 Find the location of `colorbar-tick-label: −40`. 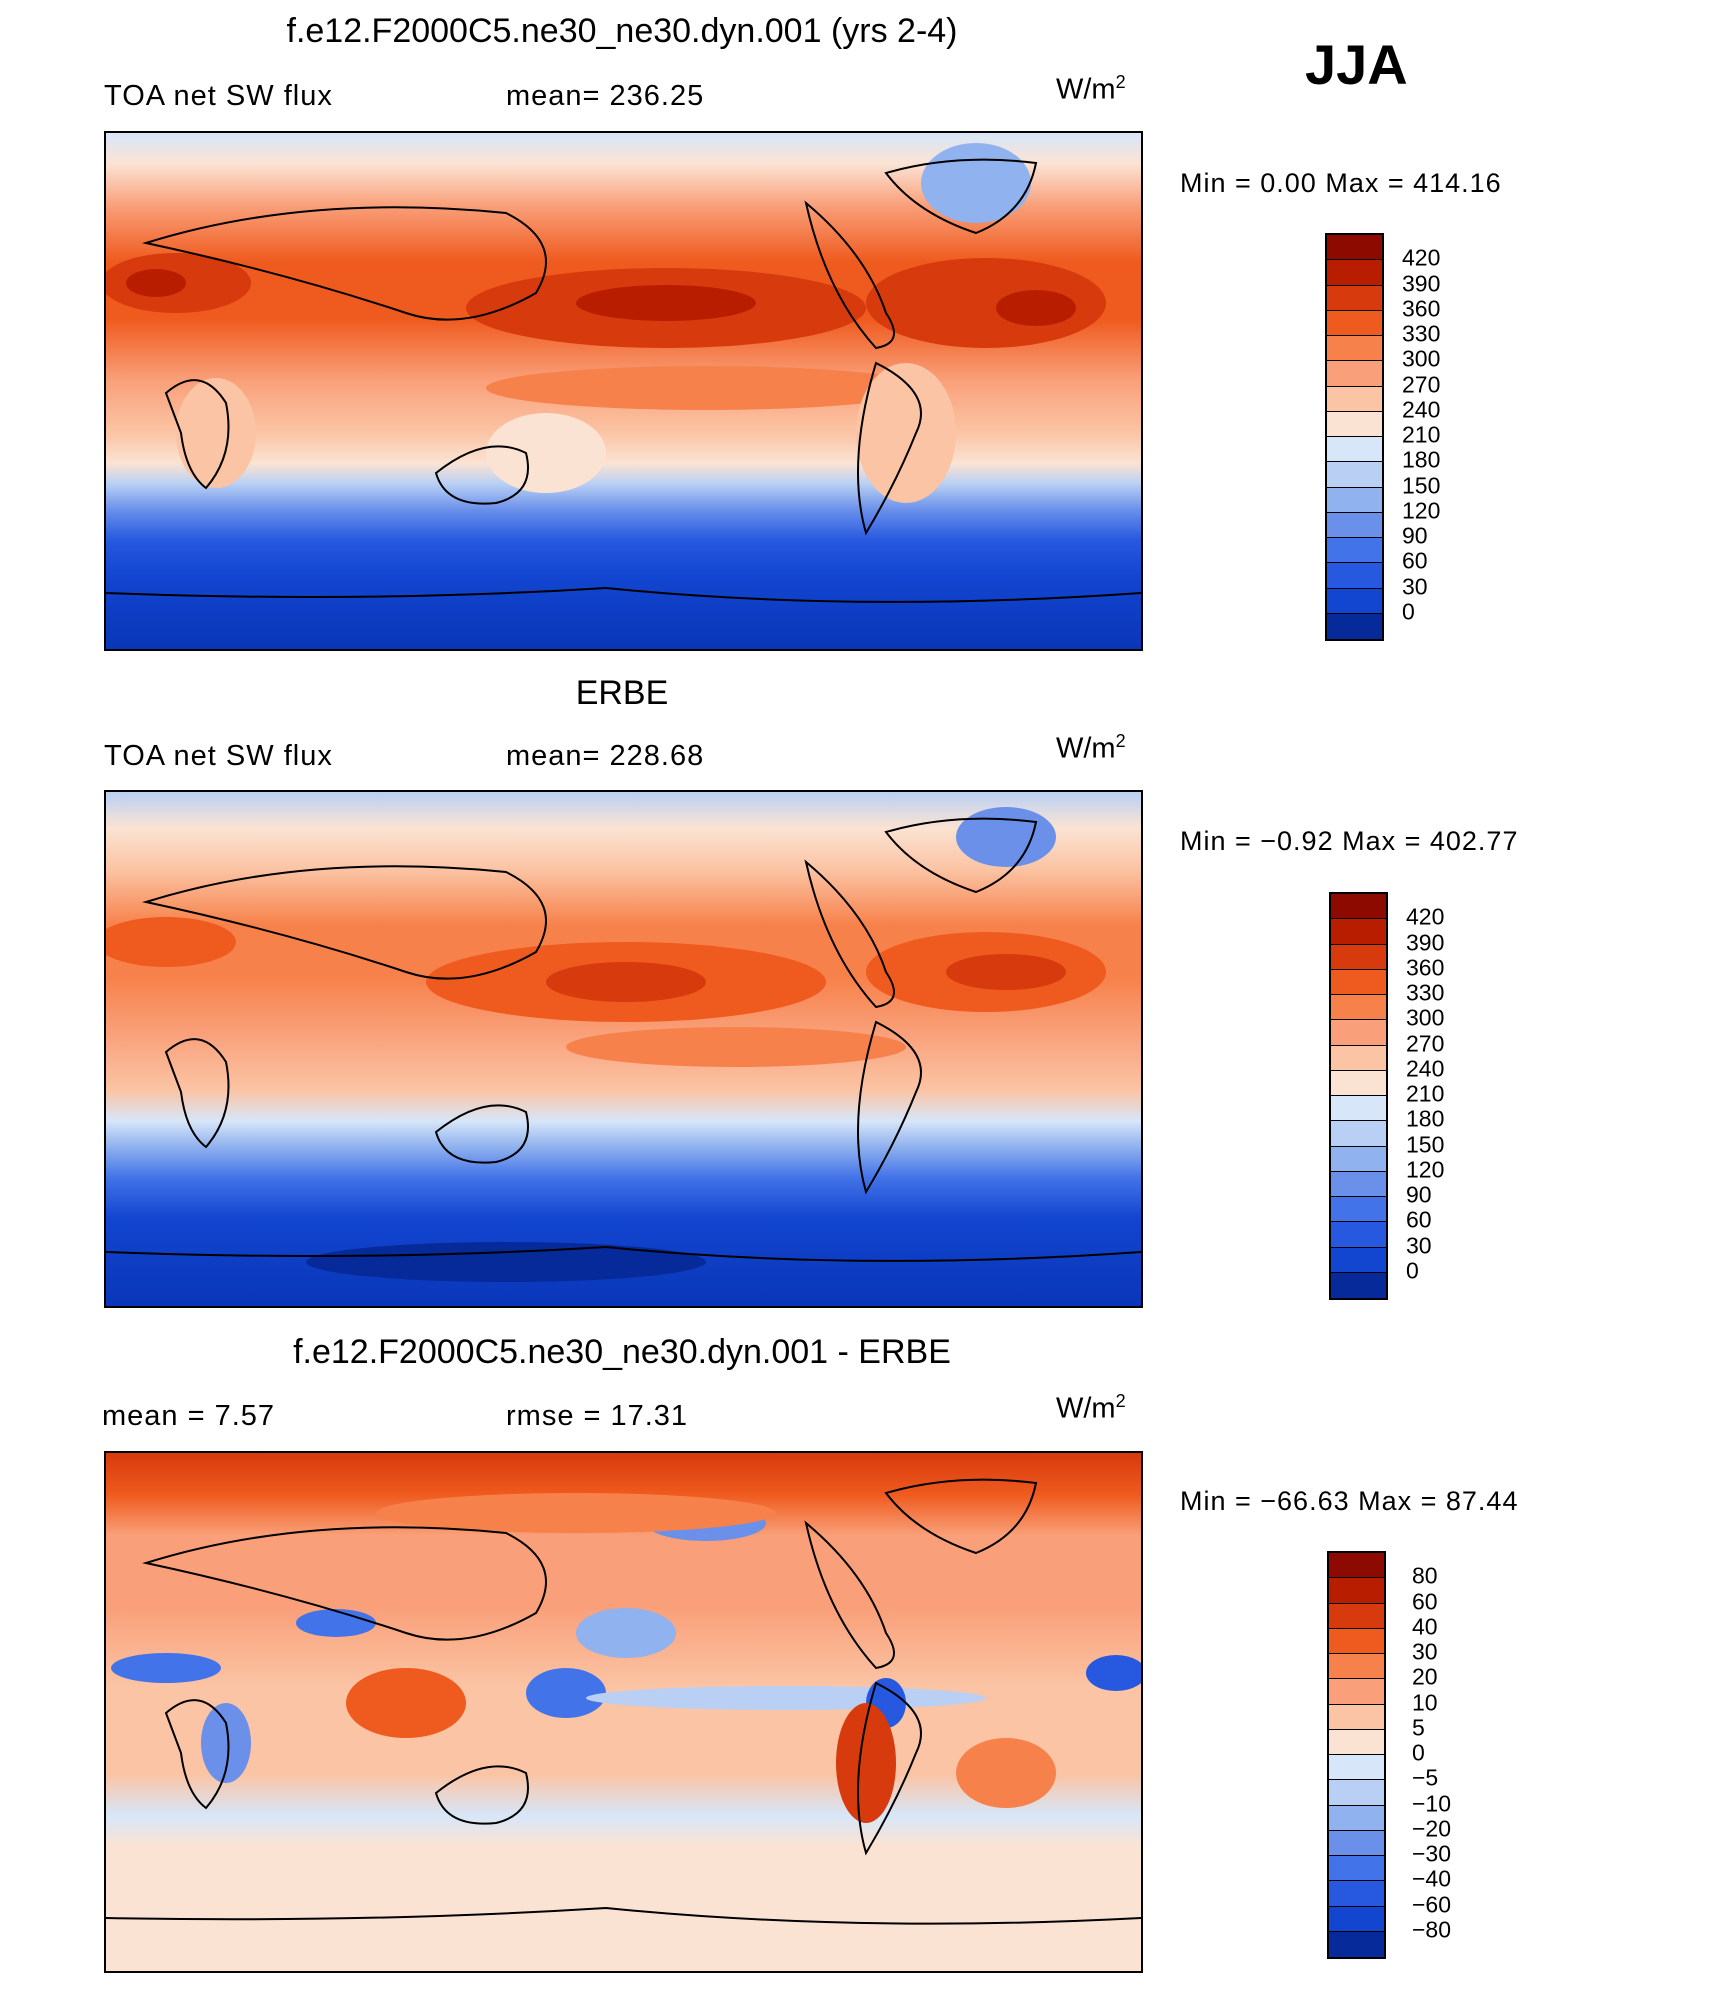

colorbar-tick-label: −40 is located at coordinates (1432, 1878).